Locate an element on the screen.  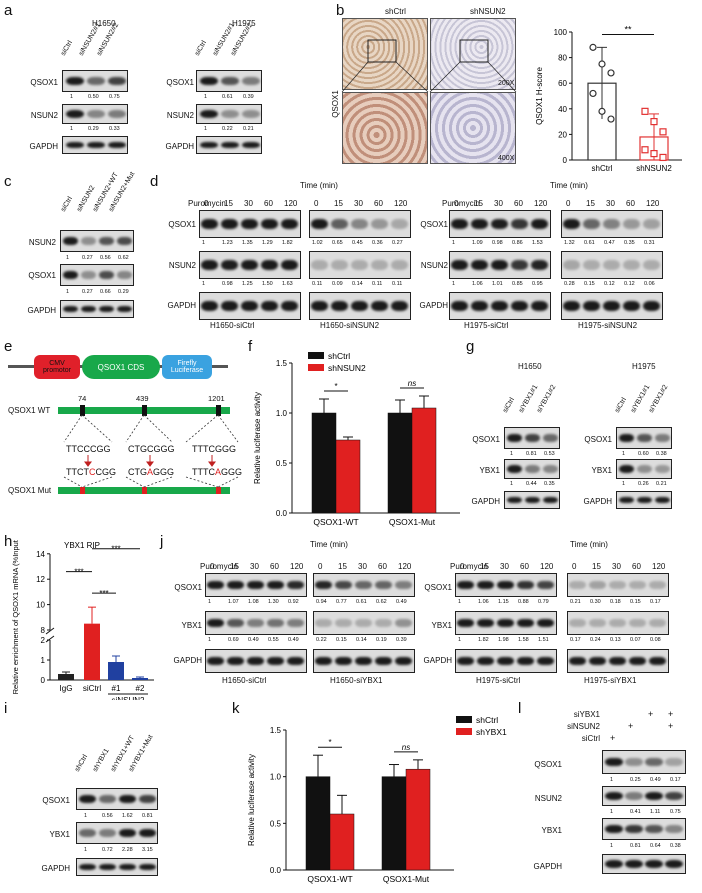
j-row-gapdh-r: GAPDH is located at coordinates (437, 660).